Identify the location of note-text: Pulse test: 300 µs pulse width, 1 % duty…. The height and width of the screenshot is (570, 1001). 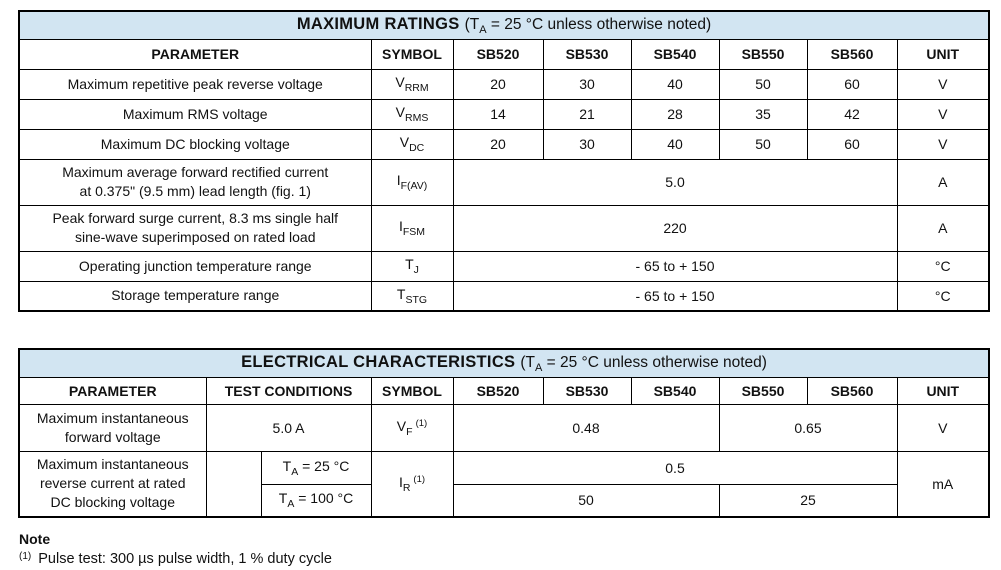
(185, 559).